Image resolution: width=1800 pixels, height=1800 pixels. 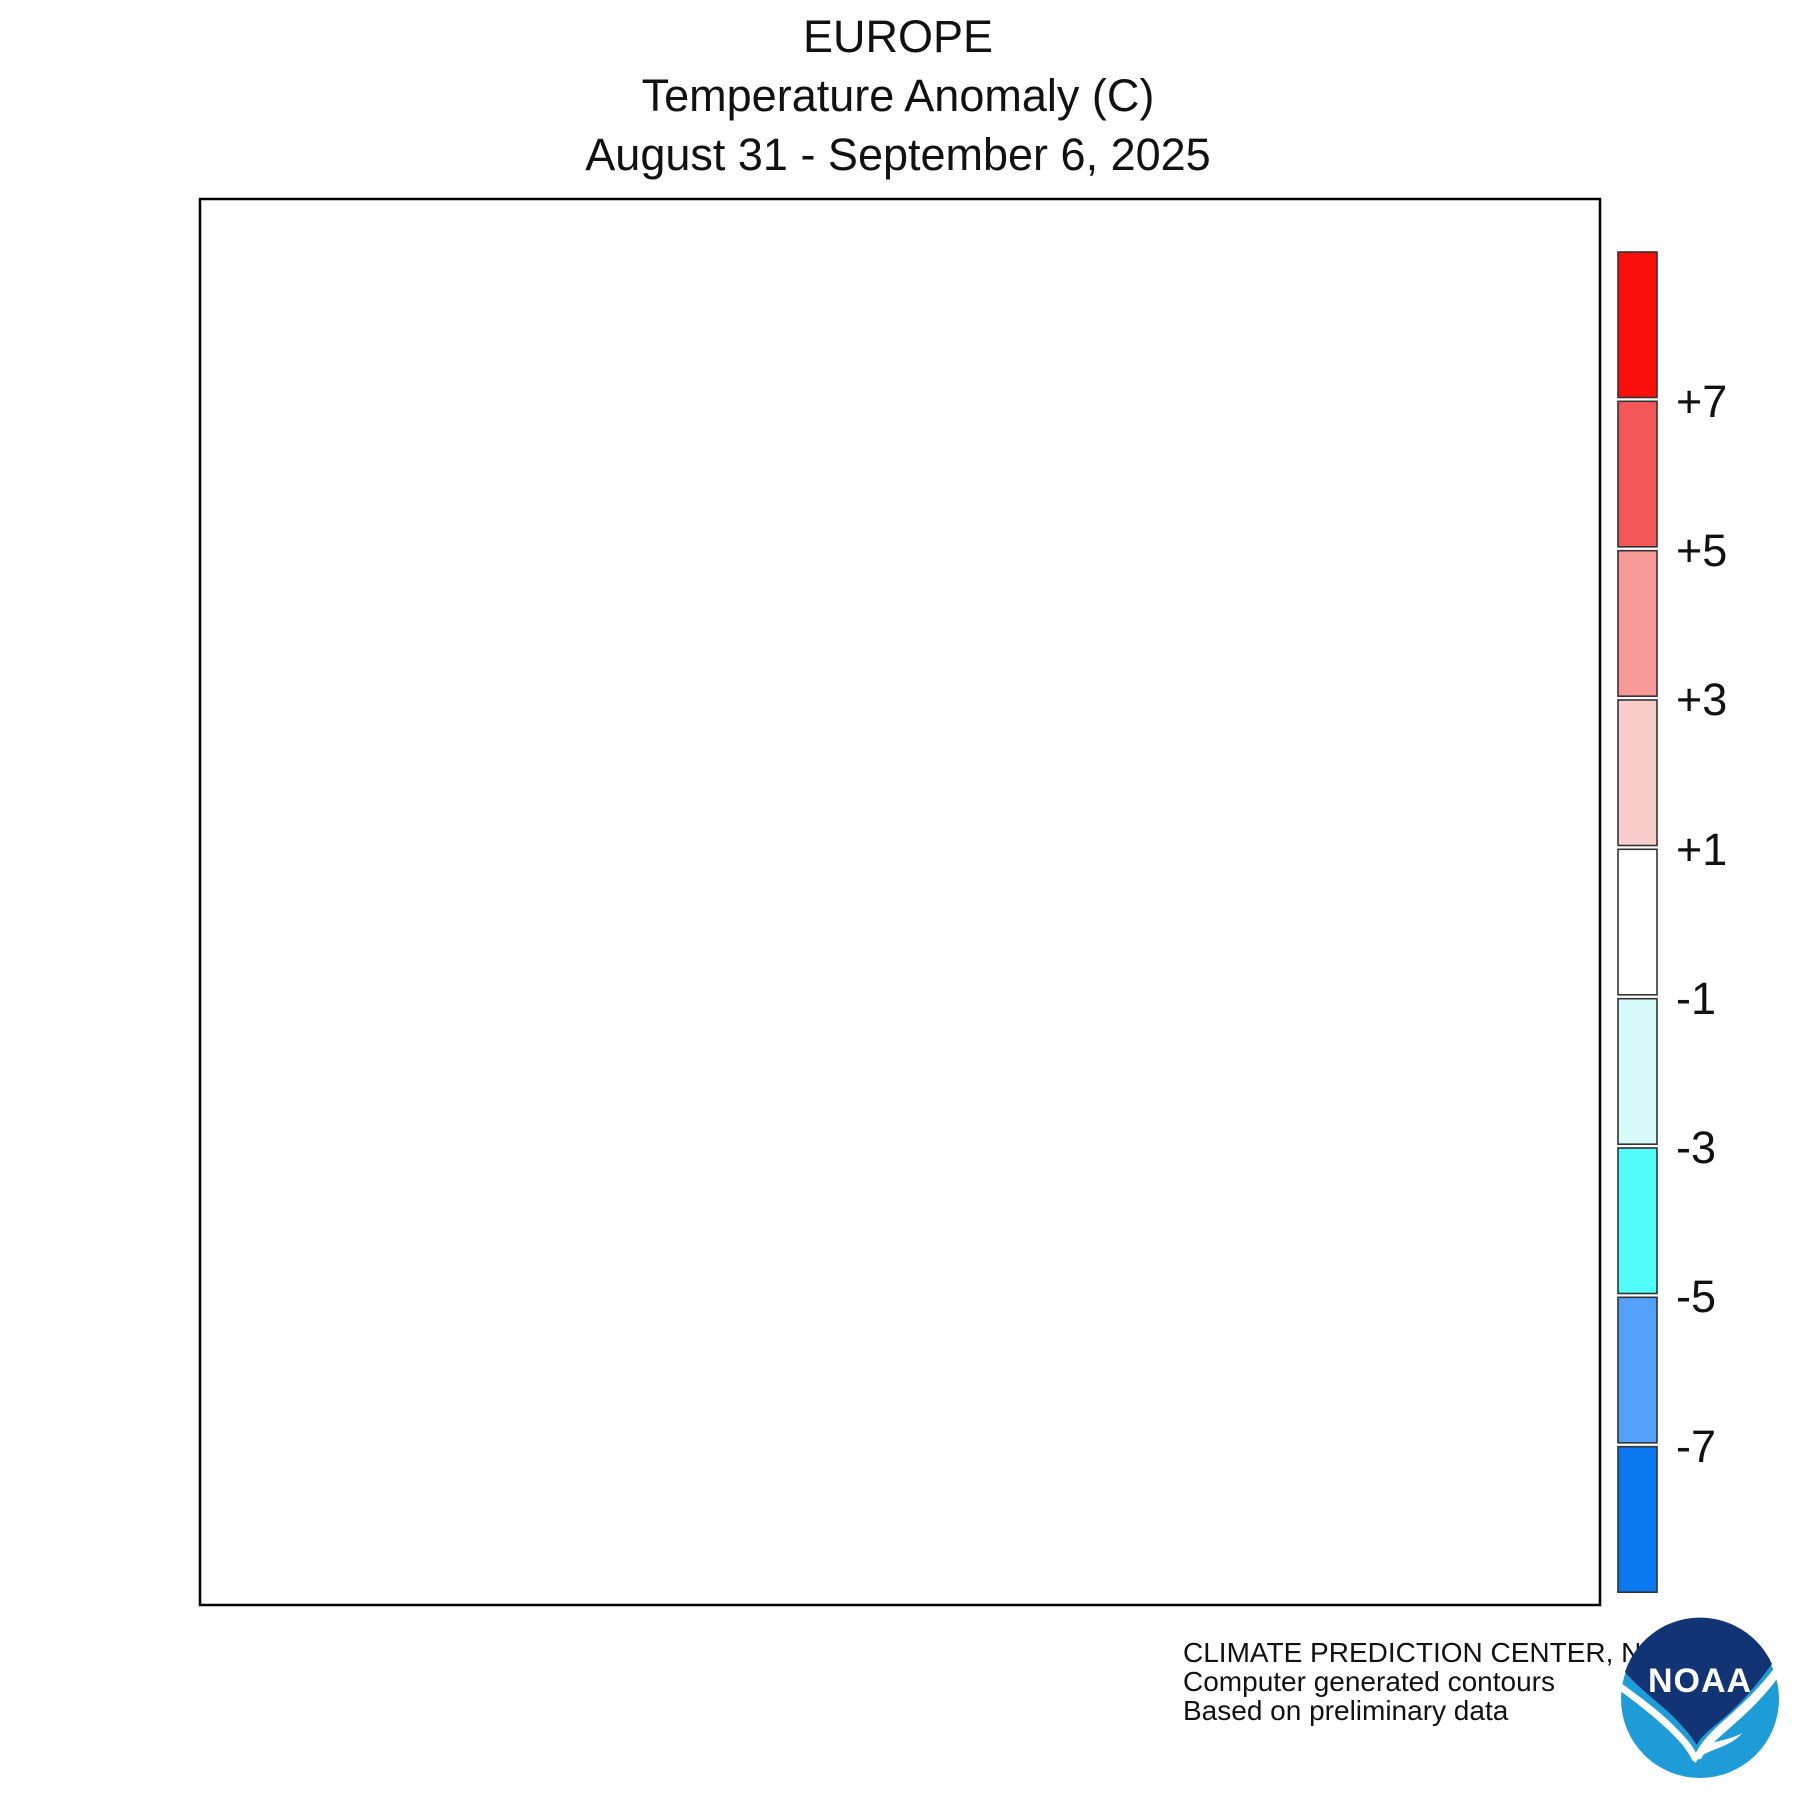 I want to click on svg-text: August 31 - September 6, 2025, so click(x=897, y=154).